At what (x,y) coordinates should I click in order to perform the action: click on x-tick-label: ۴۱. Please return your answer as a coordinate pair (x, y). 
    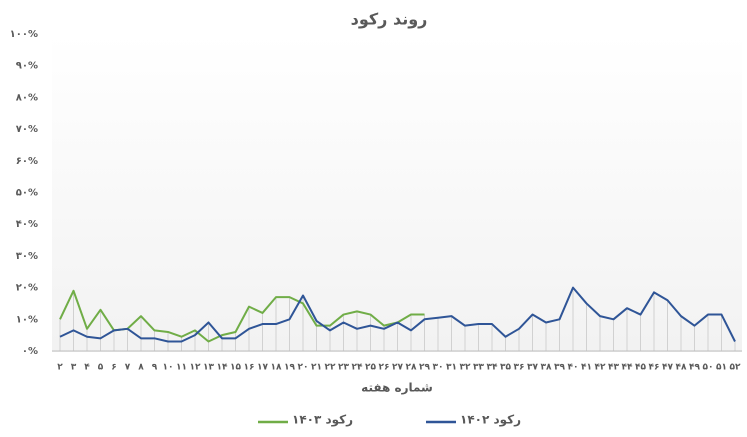
    Looking at the image, I should click on (586, 368).